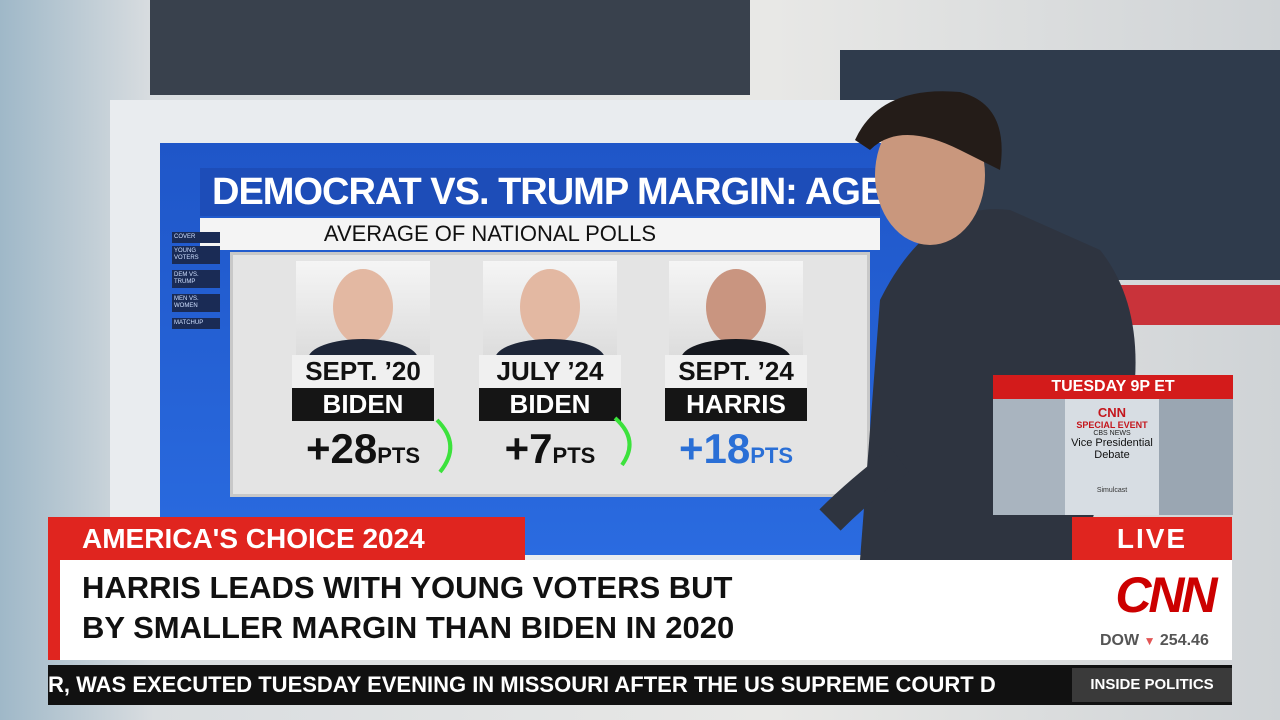 The image size is (1280, 720). What do you see at coordinates (1112, 490) in the screenshot?
I see `promo-note: Simulcast` at bounding box center [1112, 490].